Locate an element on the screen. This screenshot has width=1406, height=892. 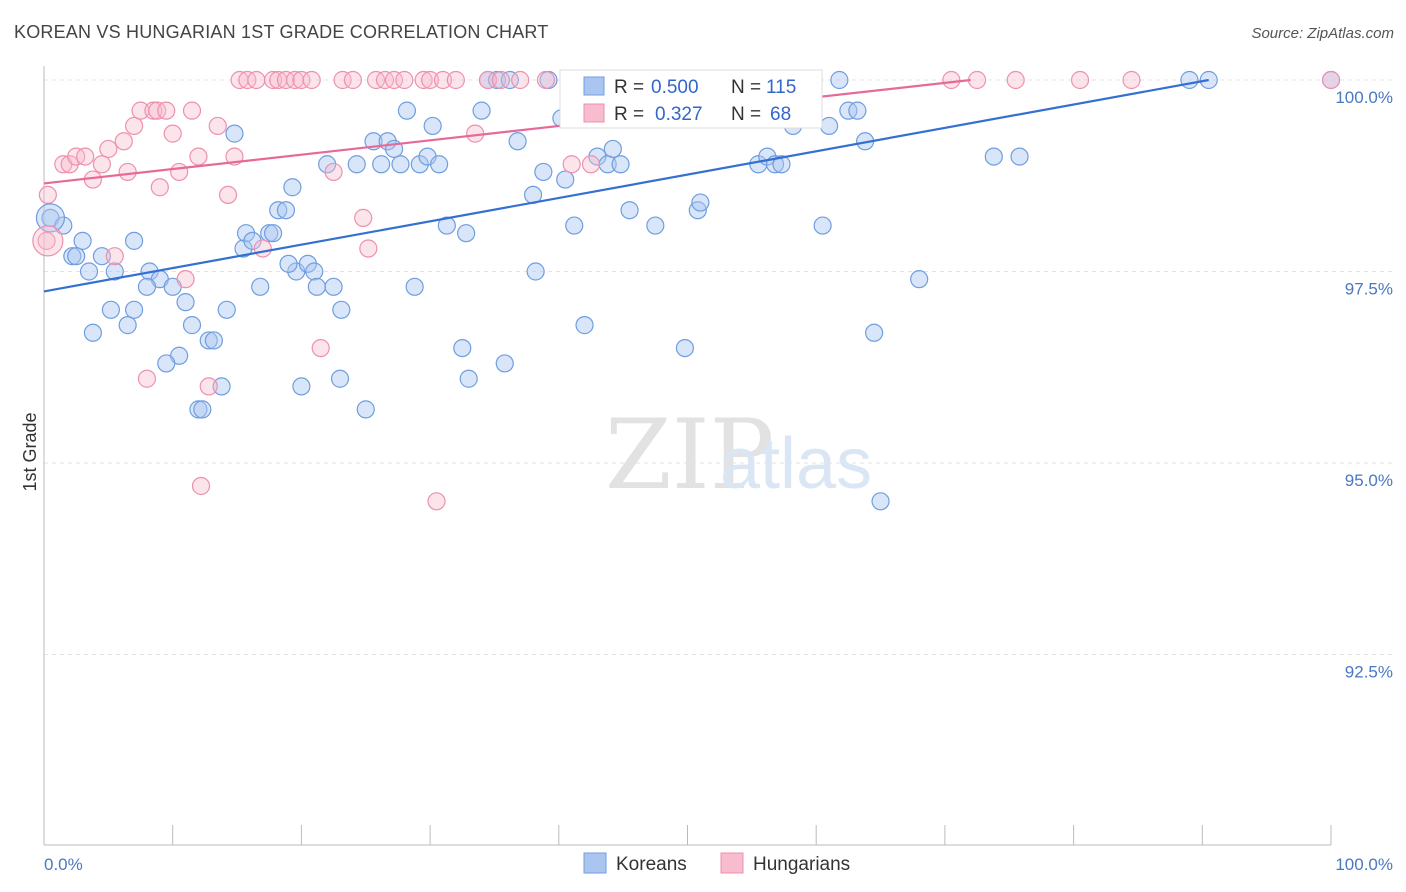
legend-r-value-koreans: 0.500 is located at coordinates (675, 87).